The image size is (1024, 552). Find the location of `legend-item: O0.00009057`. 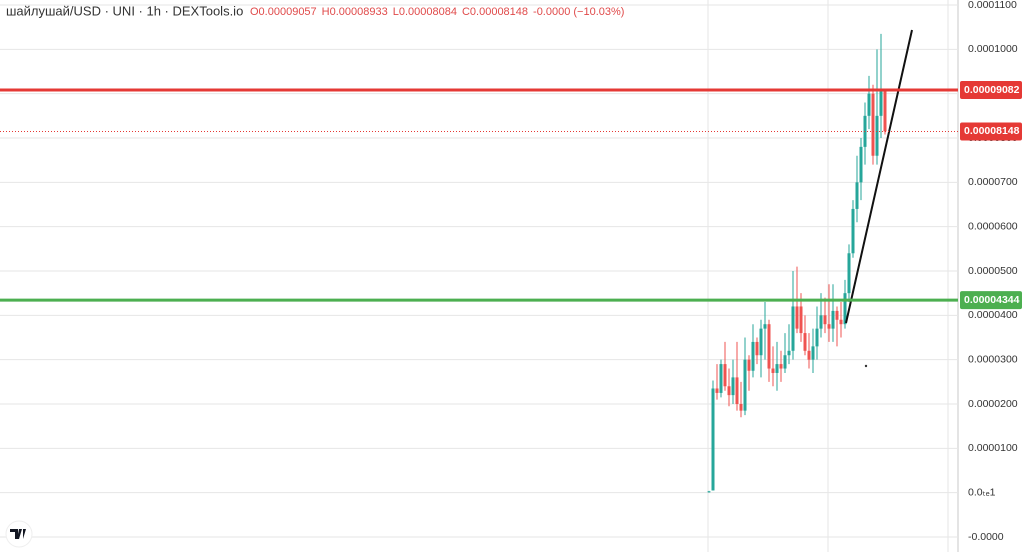

legend-item: O0.00009057 is located at coordinates (283, 12).